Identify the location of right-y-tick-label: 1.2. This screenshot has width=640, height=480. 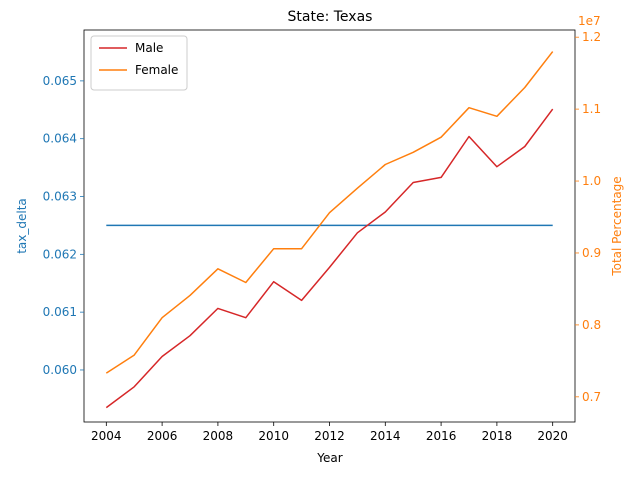
(591, 37).